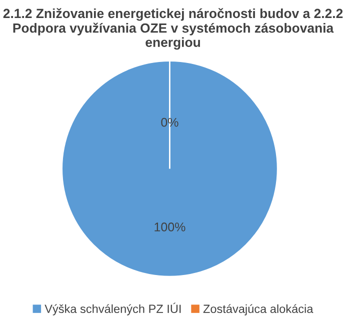 The height and width of the screenshot is (326, 346). I want to click on data-label: 100%, so click(170, 227).